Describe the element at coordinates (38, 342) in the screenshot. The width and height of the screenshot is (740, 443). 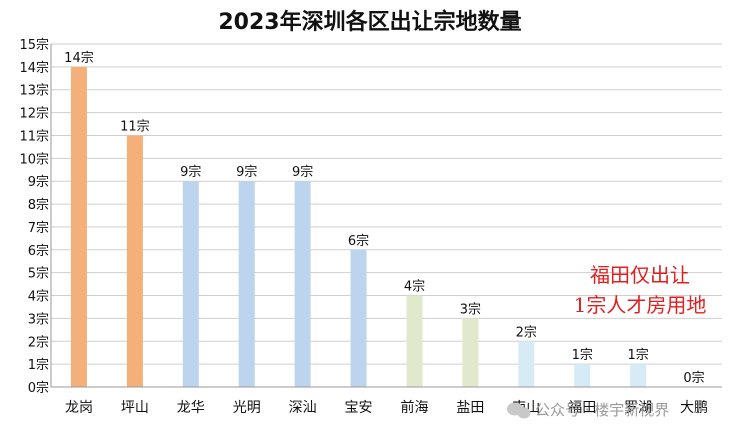
I see `y-tick-label: 2宗` at that location.